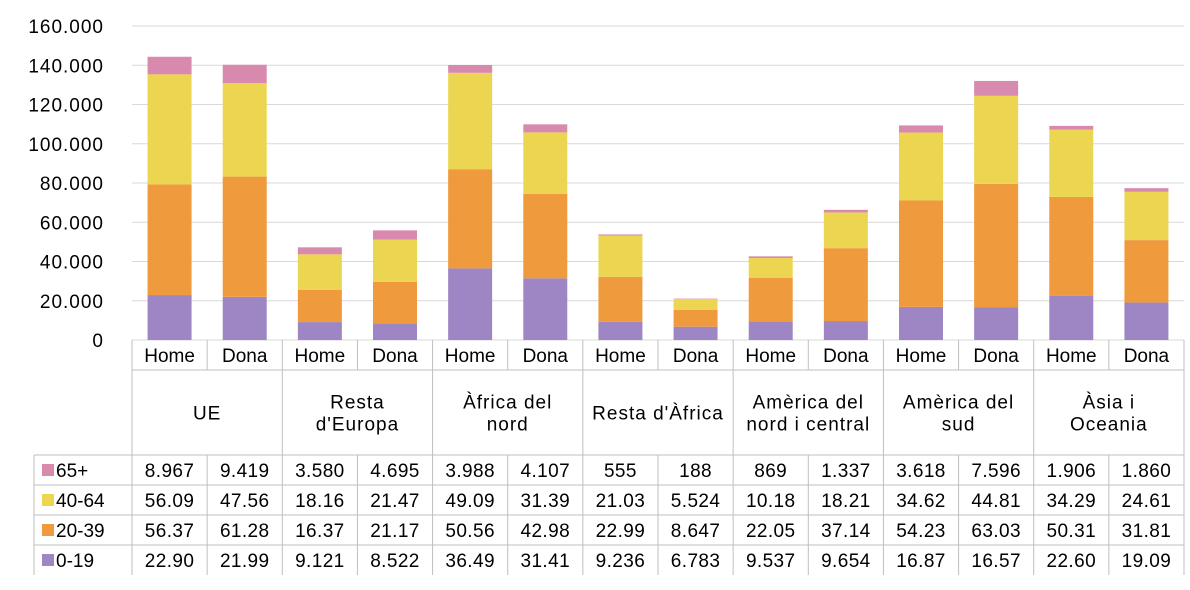 The image size is (1190, 590). I want to click on x-group-label: UE, so click(207, 414).